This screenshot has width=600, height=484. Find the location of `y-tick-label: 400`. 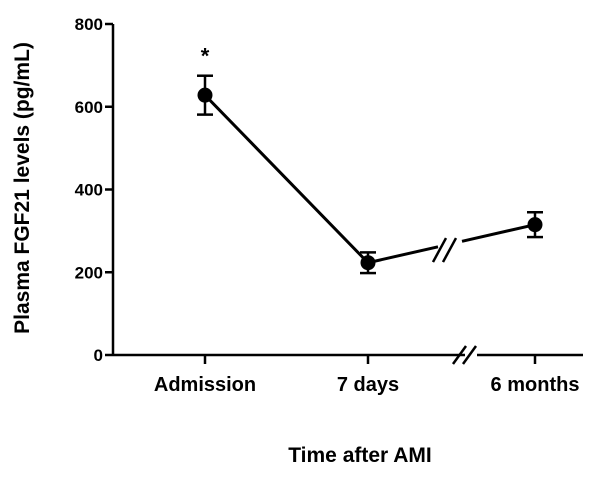

y-tick-label: 400 is located at coordinates (89, 190).